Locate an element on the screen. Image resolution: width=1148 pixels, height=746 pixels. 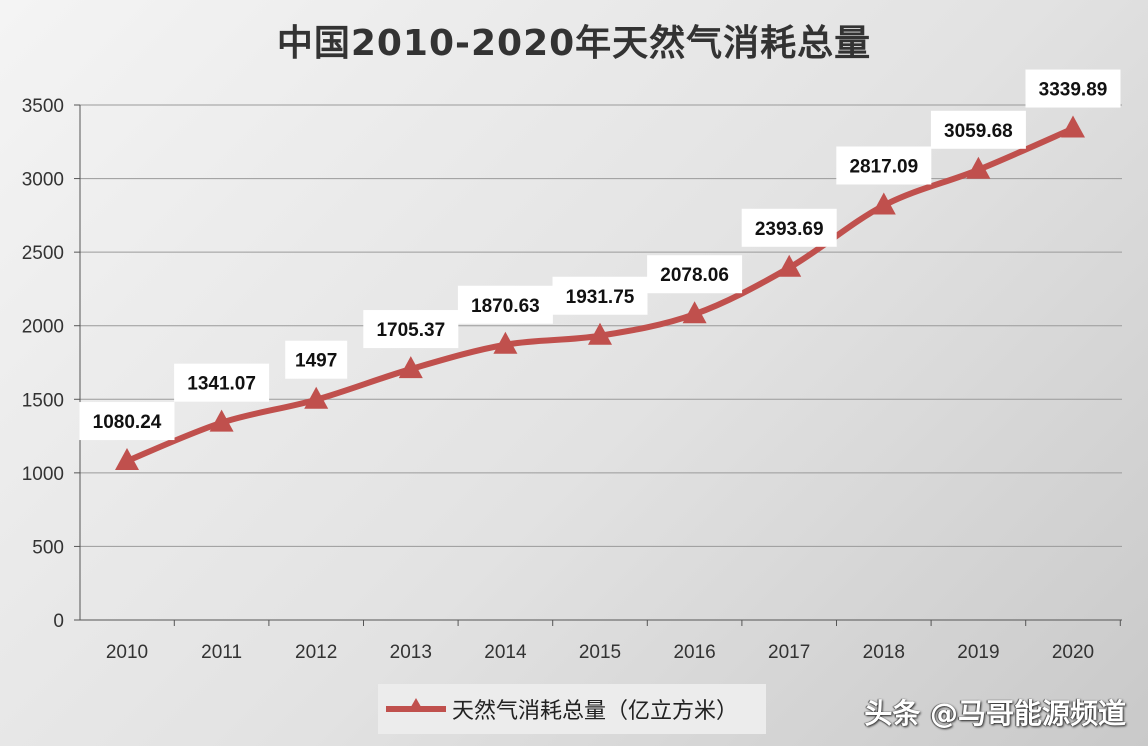
data-label: 3059.68 is located at coordinates (978, 131).